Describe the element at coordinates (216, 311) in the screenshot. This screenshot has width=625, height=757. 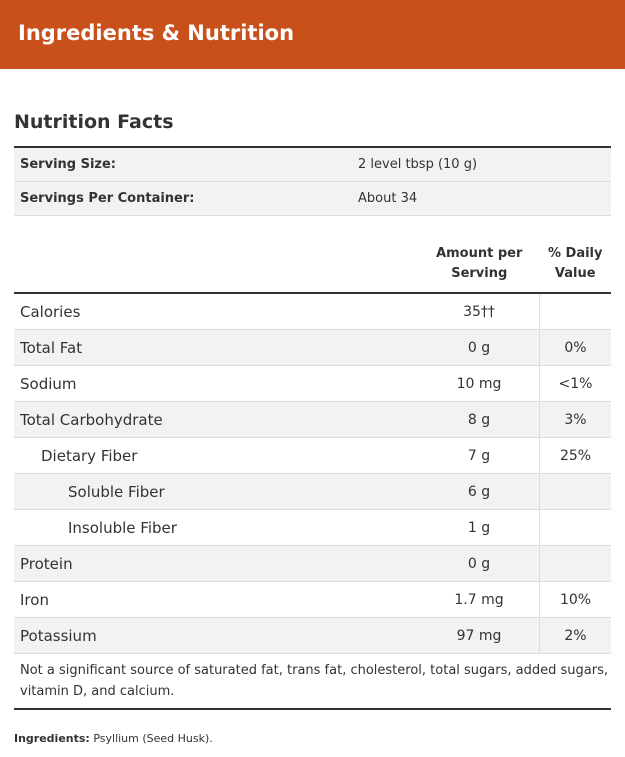
I see `nutrient: Calories` at that location.